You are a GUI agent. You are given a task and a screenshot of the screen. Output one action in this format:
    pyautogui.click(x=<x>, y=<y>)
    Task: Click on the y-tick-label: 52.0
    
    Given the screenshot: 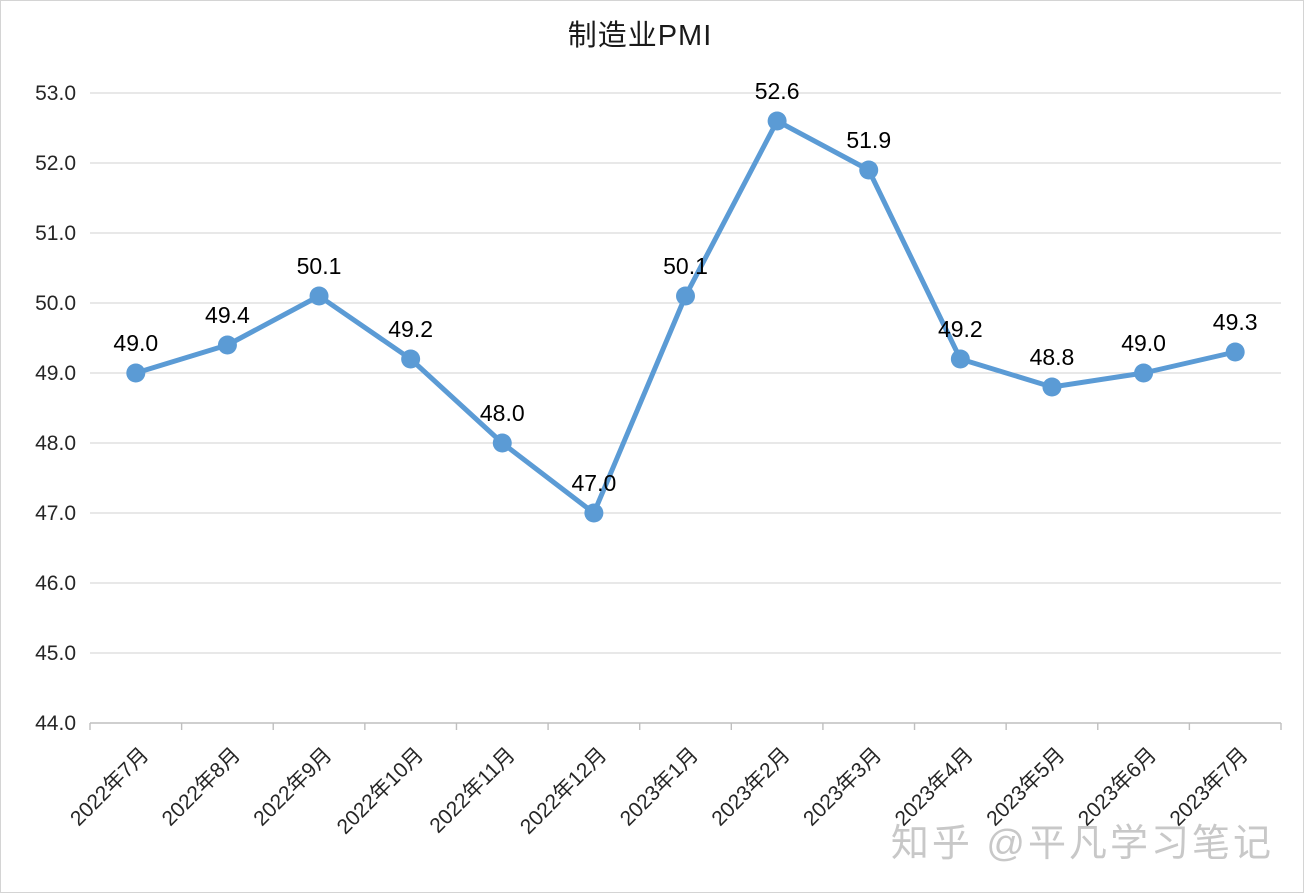 What is the action you would take?
    pyautogui.click(x=55, y=163)
    